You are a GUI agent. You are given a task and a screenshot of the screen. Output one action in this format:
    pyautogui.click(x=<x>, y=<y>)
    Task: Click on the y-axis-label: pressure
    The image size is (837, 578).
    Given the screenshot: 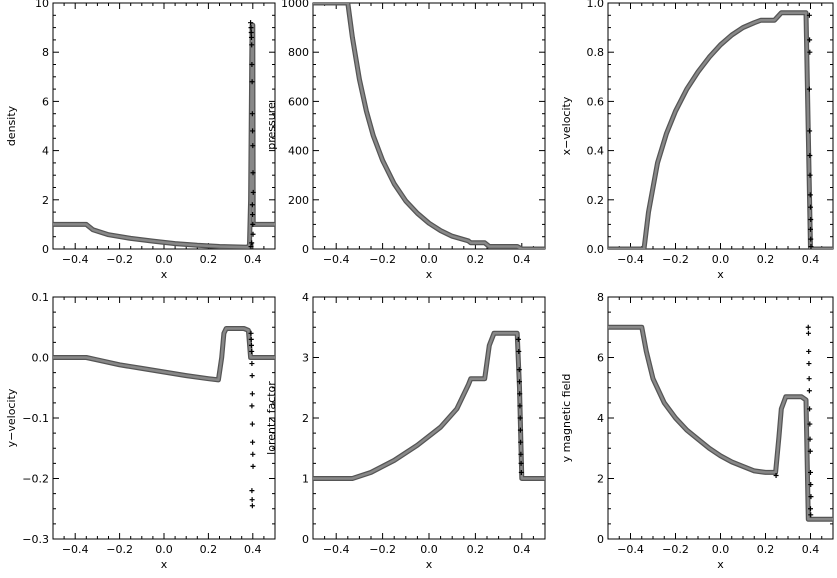 What is the action you would take?
    pyautogui.click(x=271, y=126)
    